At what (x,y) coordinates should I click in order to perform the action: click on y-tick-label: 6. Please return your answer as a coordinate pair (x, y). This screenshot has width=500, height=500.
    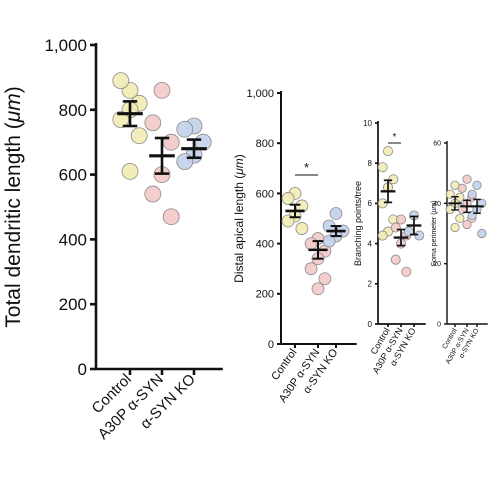
    Looking at the image, I should click on (370, 203).